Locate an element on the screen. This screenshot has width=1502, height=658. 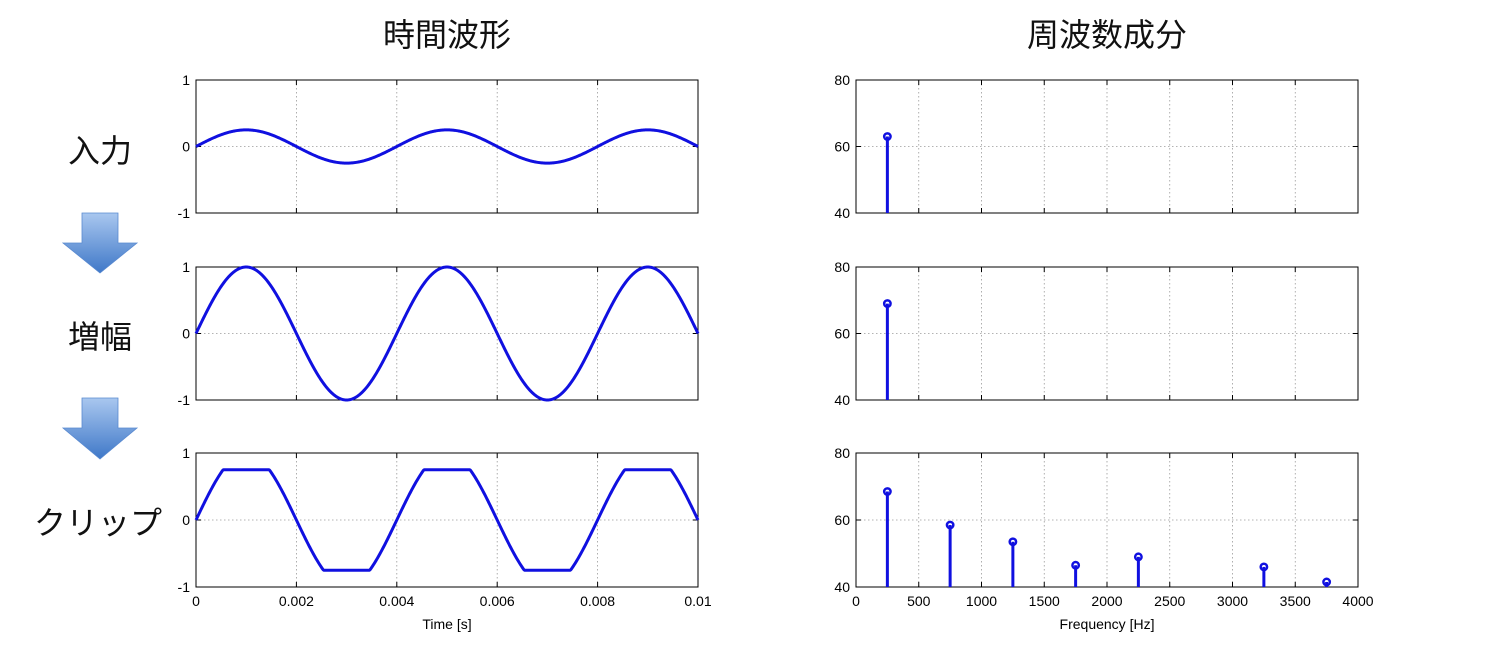
x-tick-label: 500 is located at coordinates (919, 601).